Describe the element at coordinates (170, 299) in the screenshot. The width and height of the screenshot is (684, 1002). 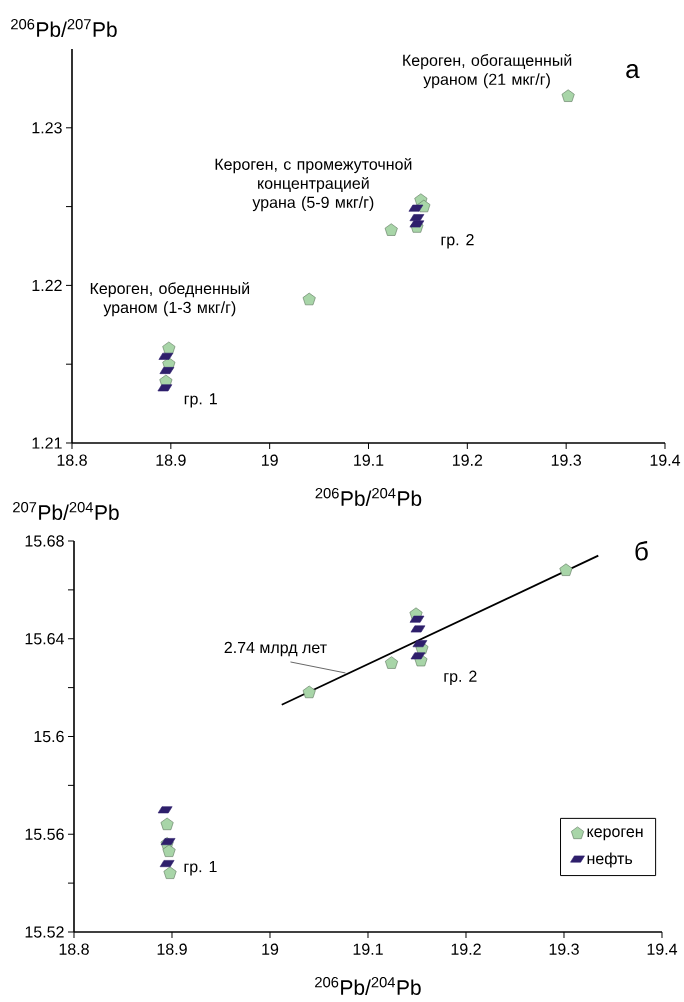
I see `annotation: Кероген, обедненный ураном (1-3 мкг/г)` at that location.